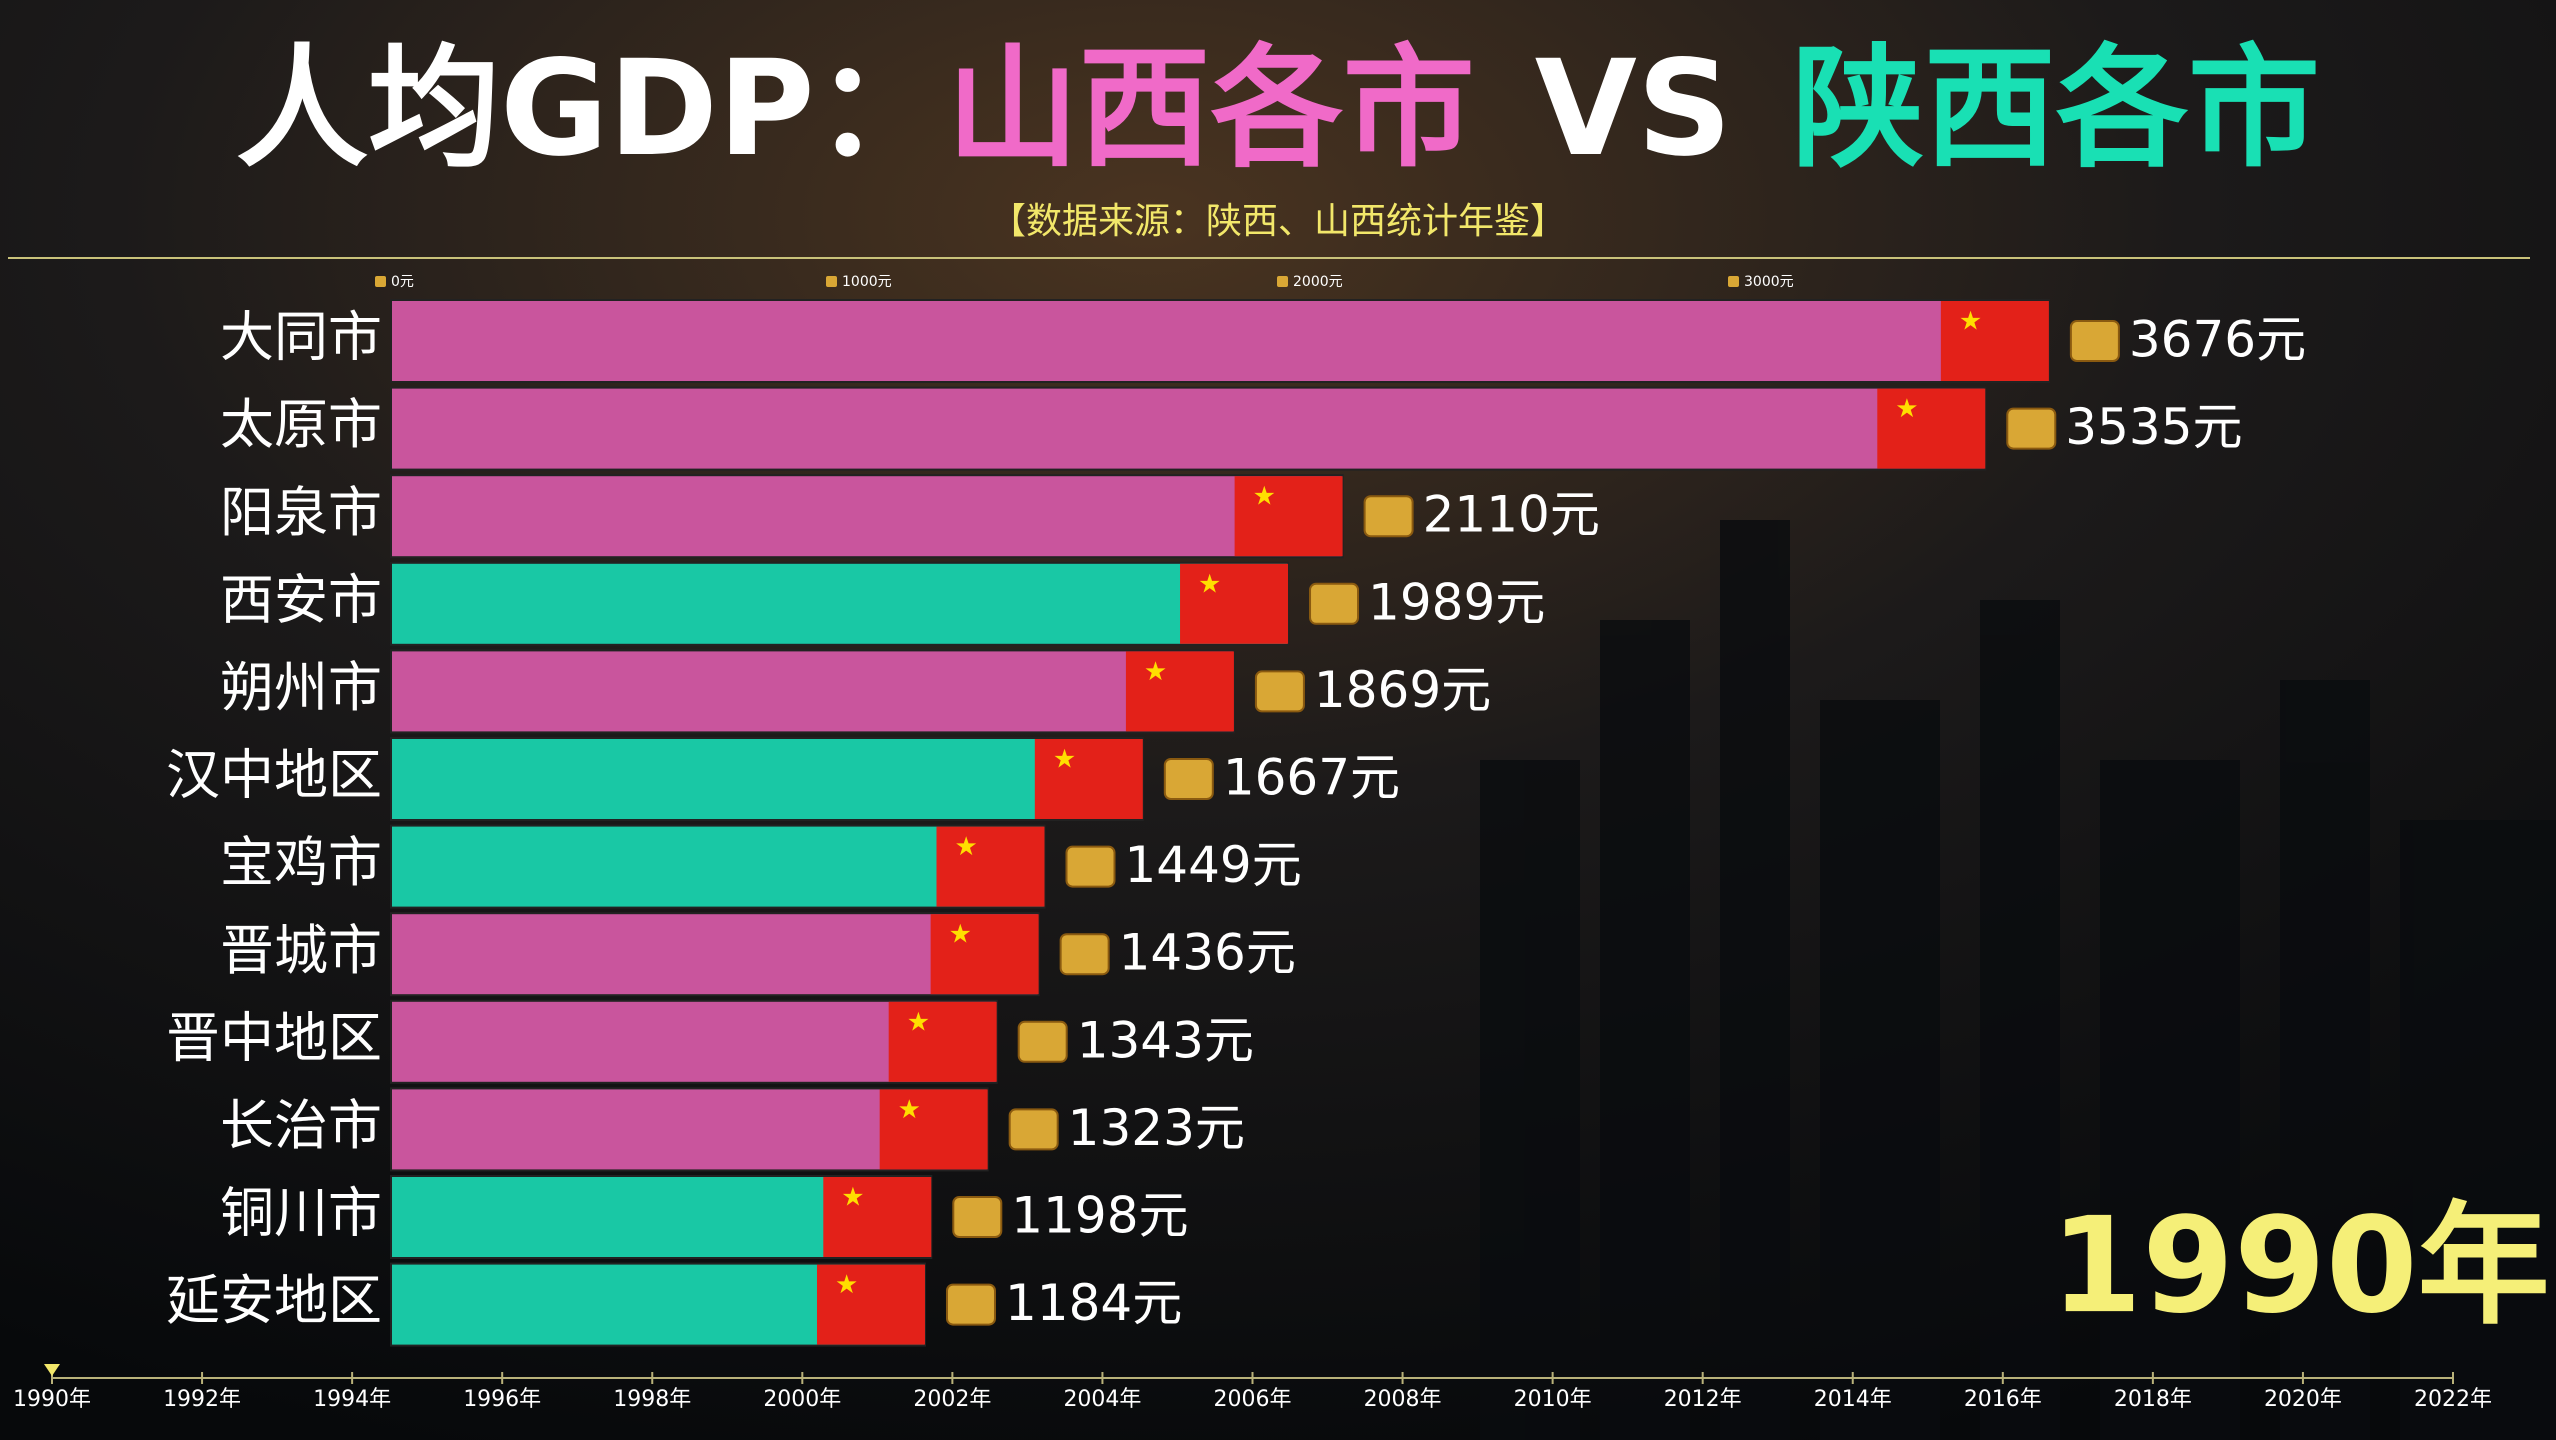 The image size is (2556, 1440). I want to click on timeline-label: 2002年, so click(952, 1399).